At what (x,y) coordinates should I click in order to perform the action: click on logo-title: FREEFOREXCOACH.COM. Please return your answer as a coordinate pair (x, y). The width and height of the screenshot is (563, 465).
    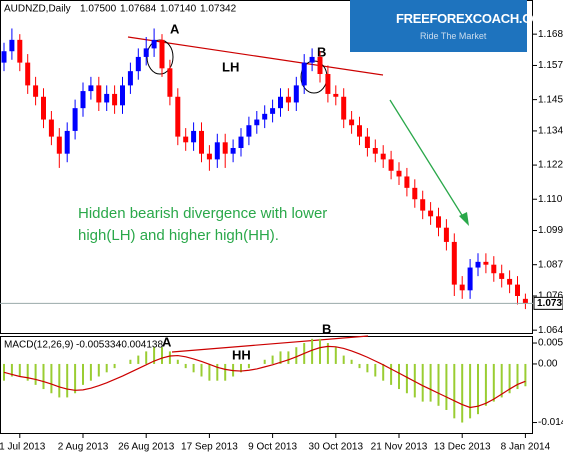
    Looking at the image, I should click on (474, 18).